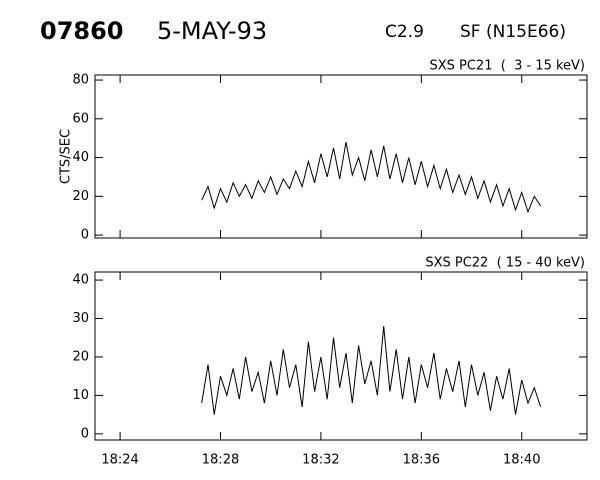  Describe the element at coordinates (521, 460) in the screenshot. I see `x-tick-label: 18:40` at that location.